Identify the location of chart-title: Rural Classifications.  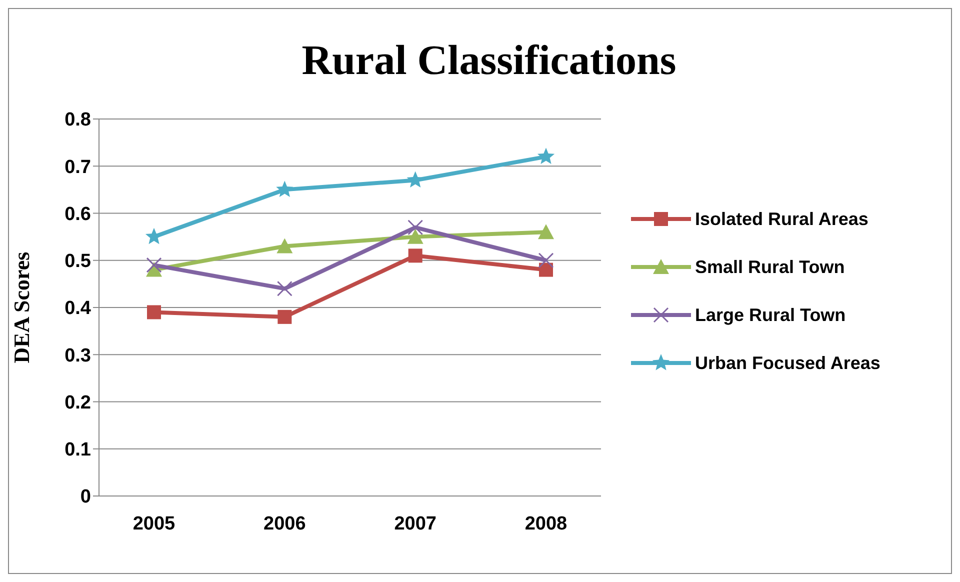
(489, 61).